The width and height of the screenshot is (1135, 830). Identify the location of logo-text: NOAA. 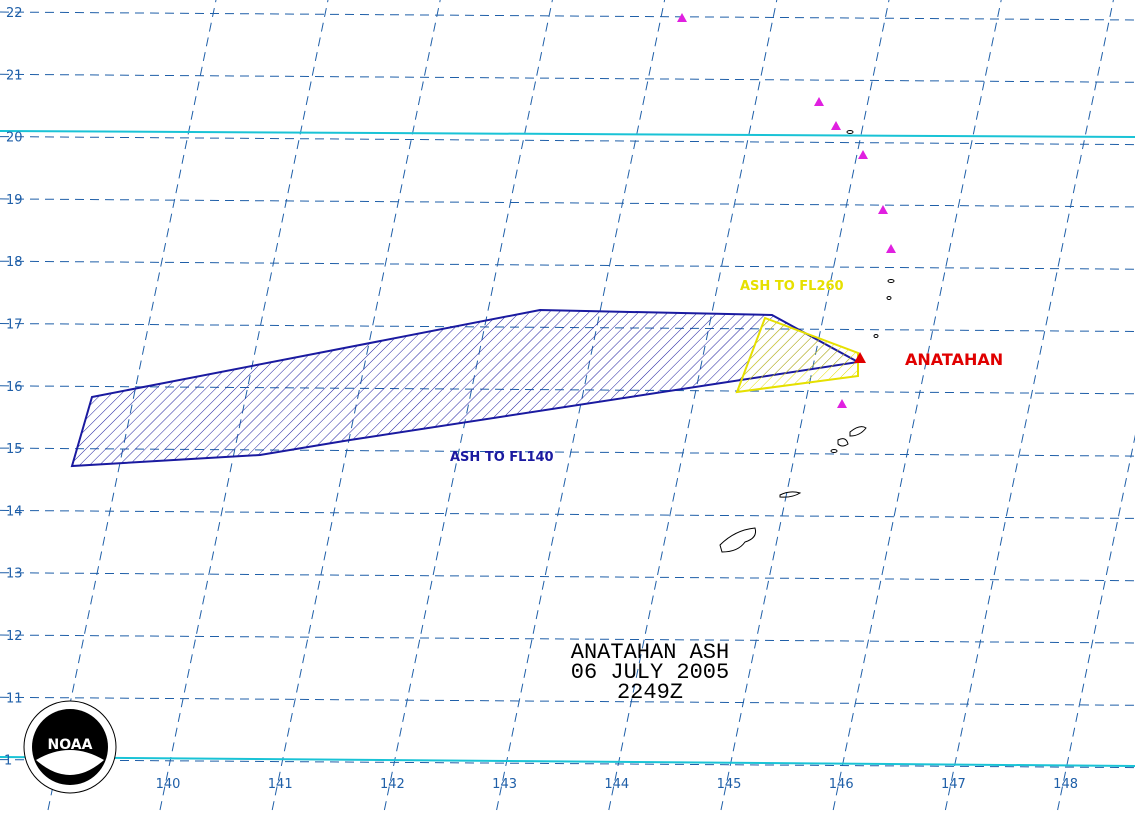
(70, 745).